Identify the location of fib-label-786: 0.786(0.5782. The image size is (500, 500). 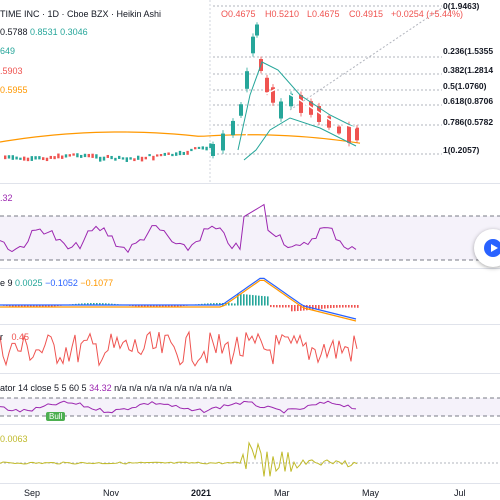
(468, 122).